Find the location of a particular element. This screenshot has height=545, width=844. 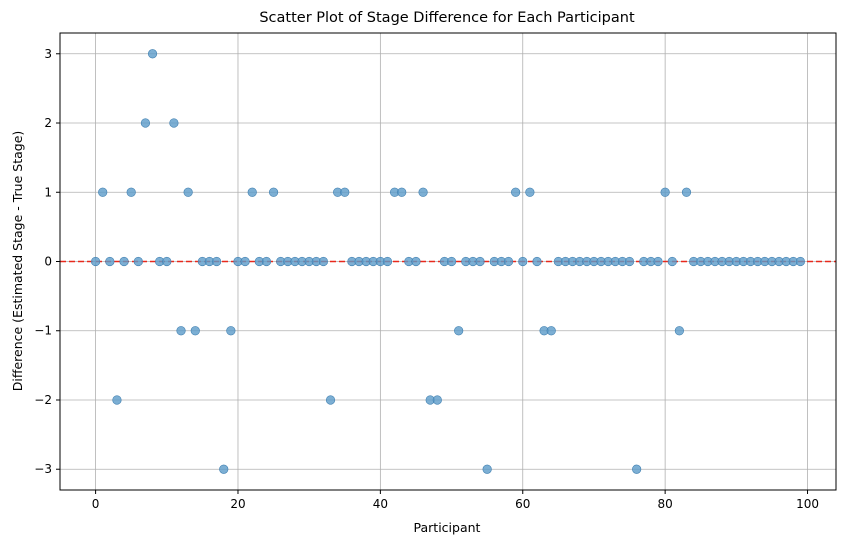

y-axis-ticks: −3 −2 −1 0 1 2 3 is located at coordinates (47, 261).